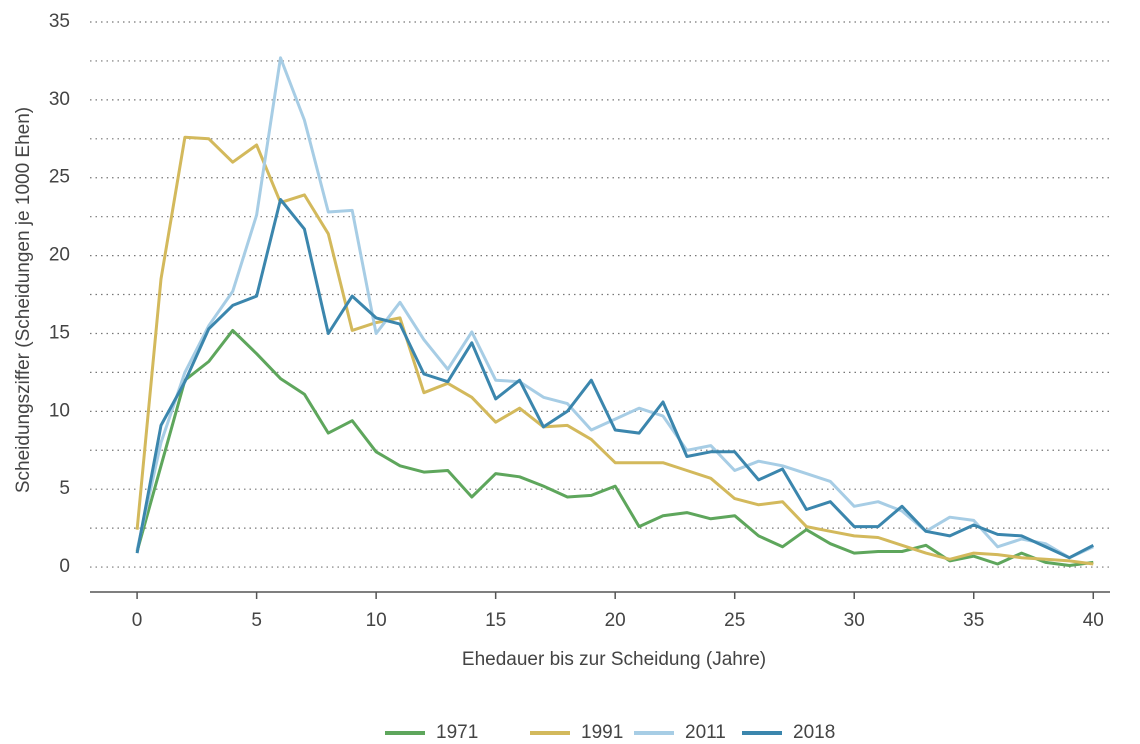 This screenshot has height=744, width=1140. Describe the element at coordinates (705, 732) in the screenshot. I see `legend-label: 2011` at that location.